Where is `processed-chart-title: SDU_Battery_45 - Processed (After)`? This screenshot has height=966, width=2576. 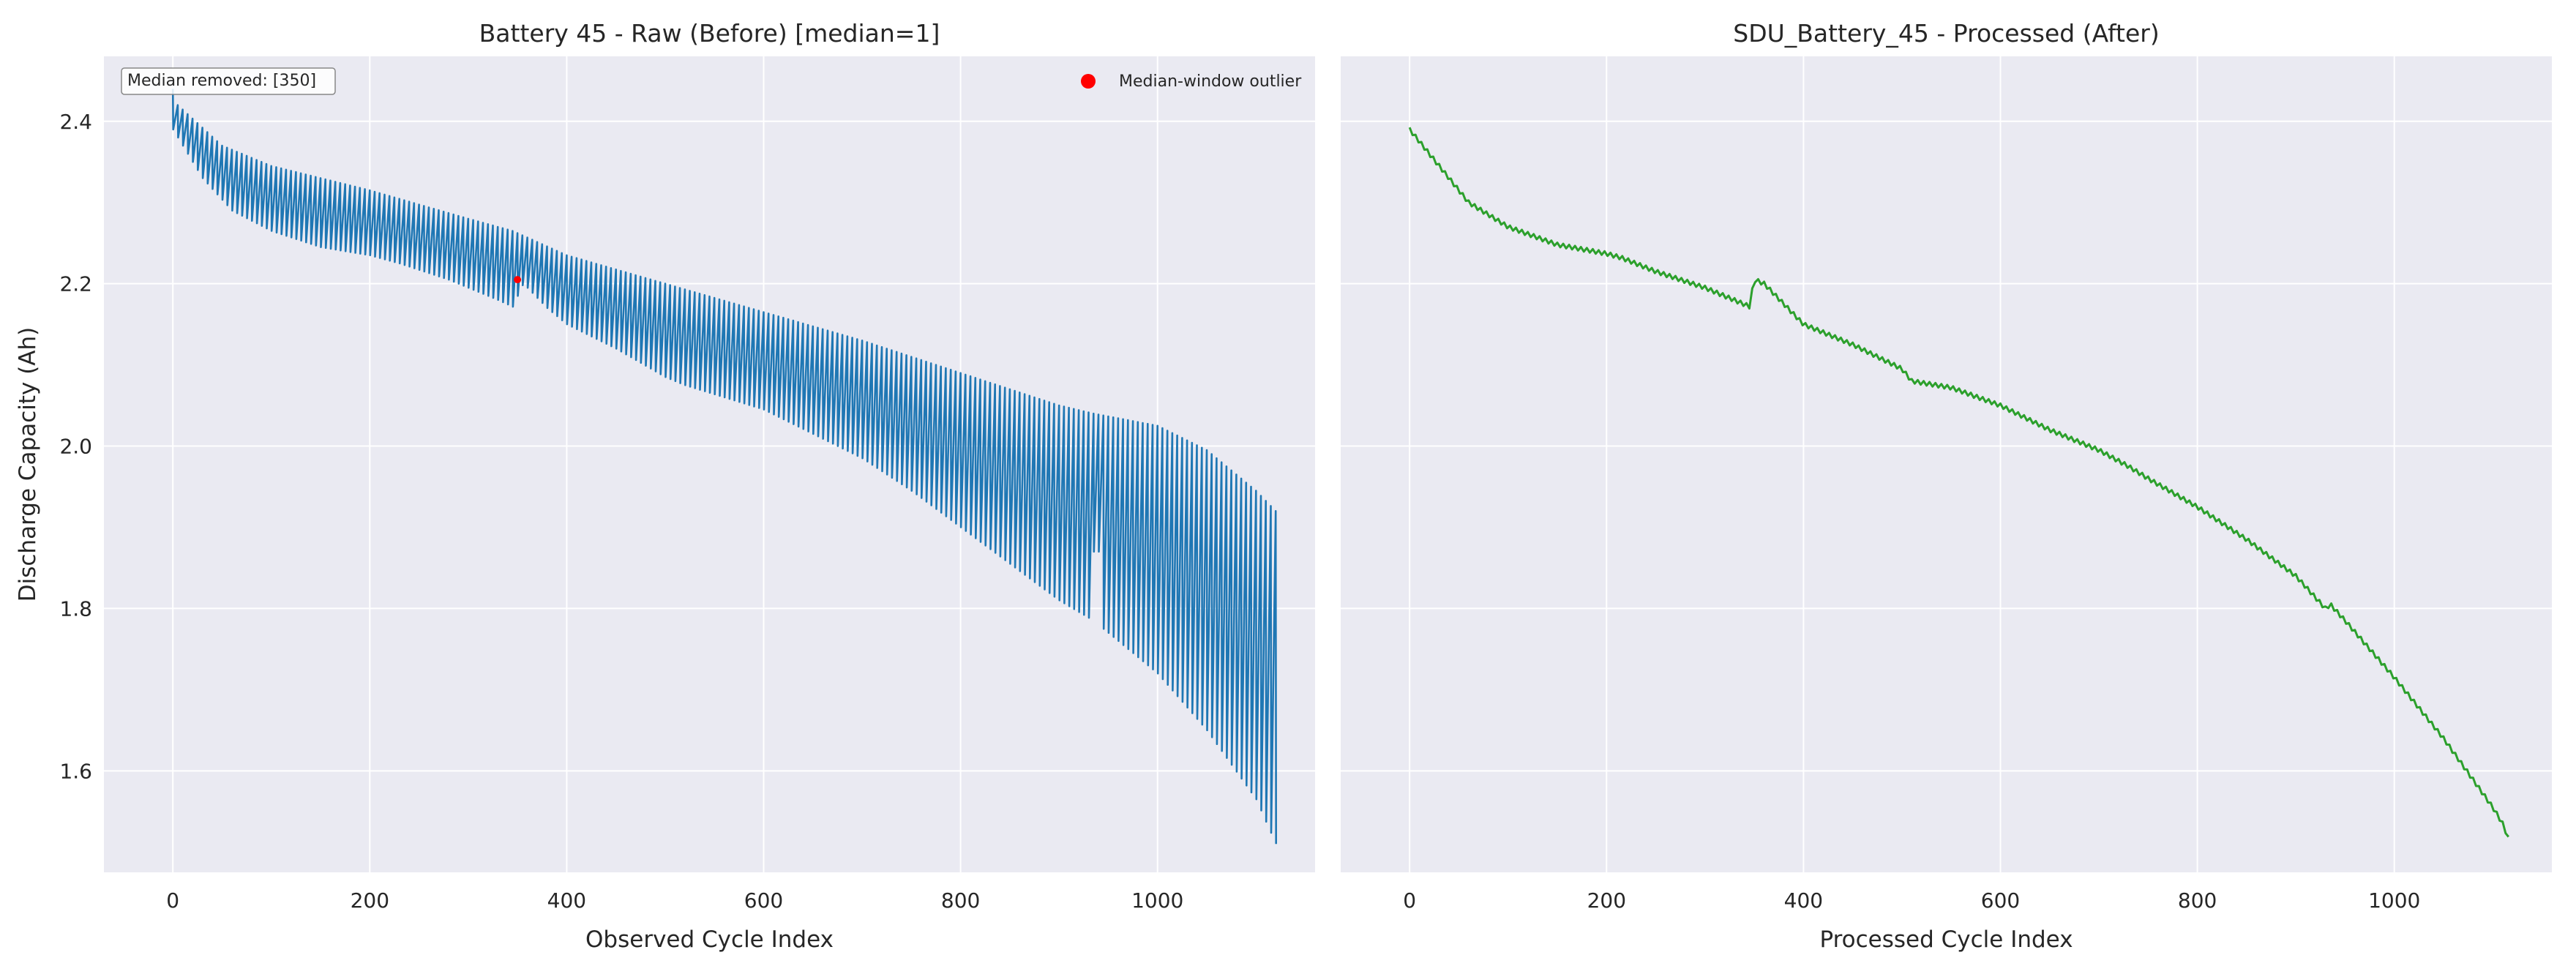
processed-chart-title: SDU_Battery_45 - Processed (After) is located at coordinates (1946, 33).